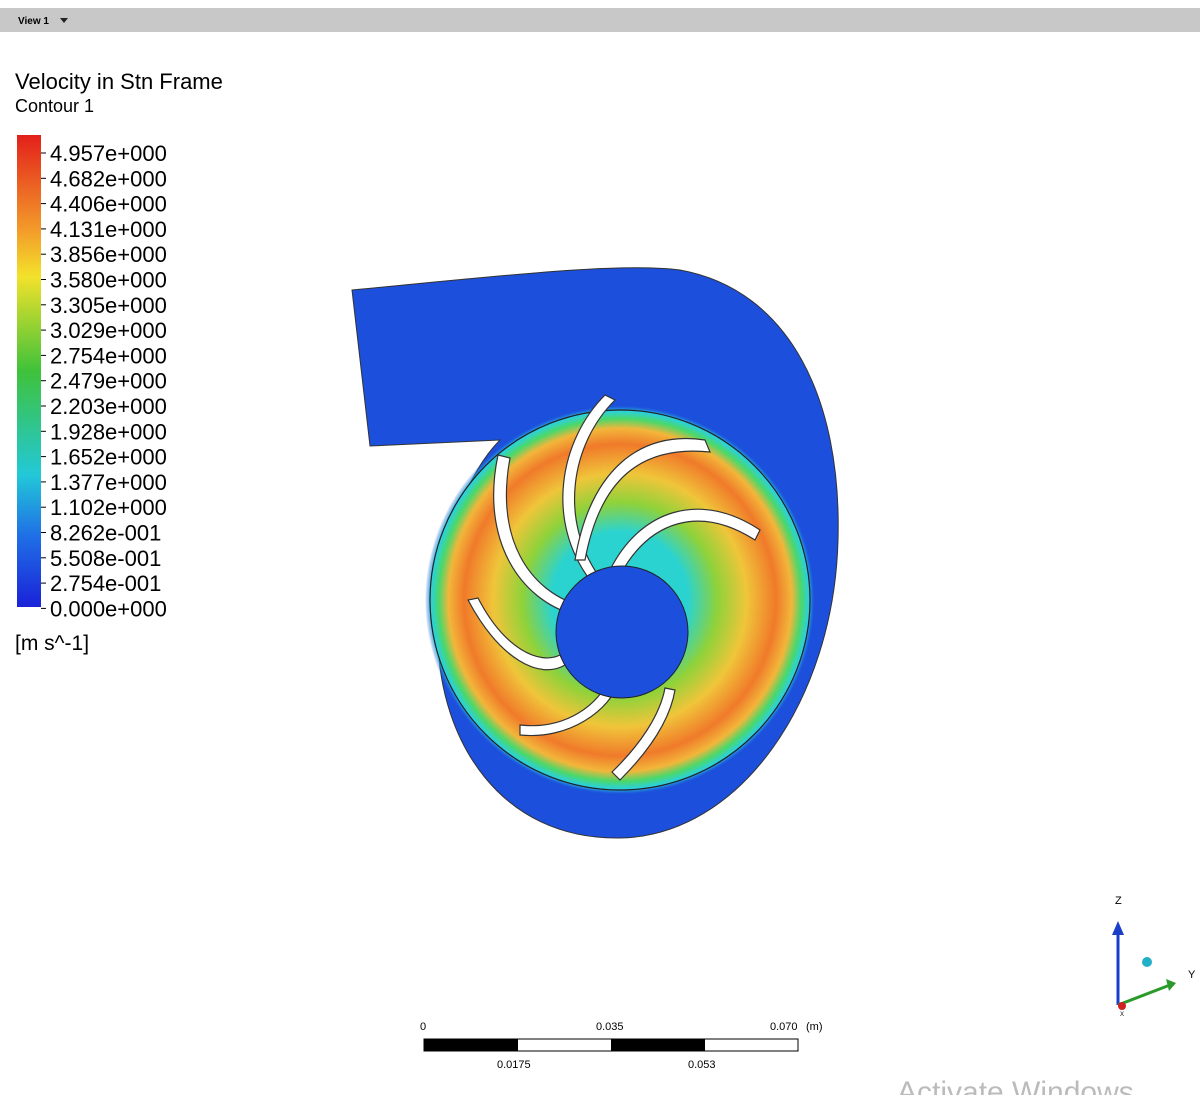 This screenshot has height=1100, width=1200. What do you see at coordinates (108, 178) in the screenshot?
I see `legend-label: 4.682e+000` at bounding box center [108, 178].